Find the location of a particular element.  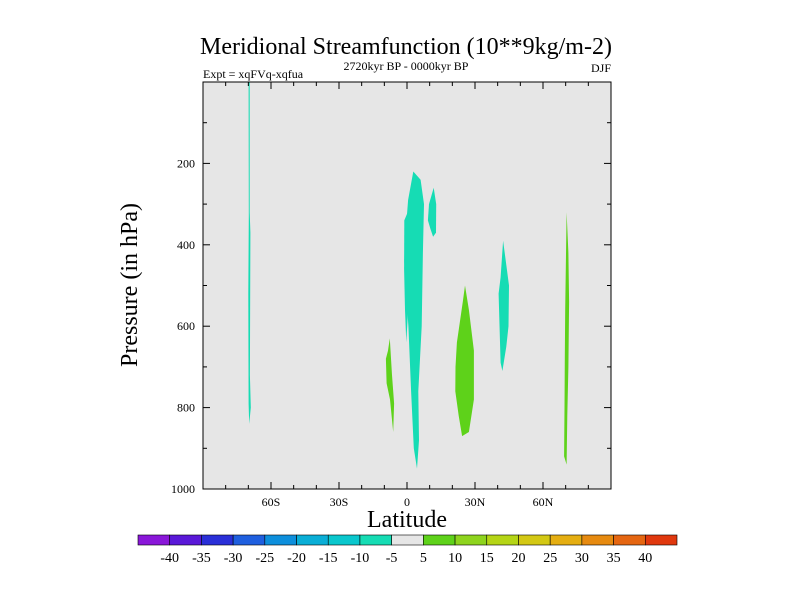

y-tick-label: 800 is located at coordinates (186, 408).